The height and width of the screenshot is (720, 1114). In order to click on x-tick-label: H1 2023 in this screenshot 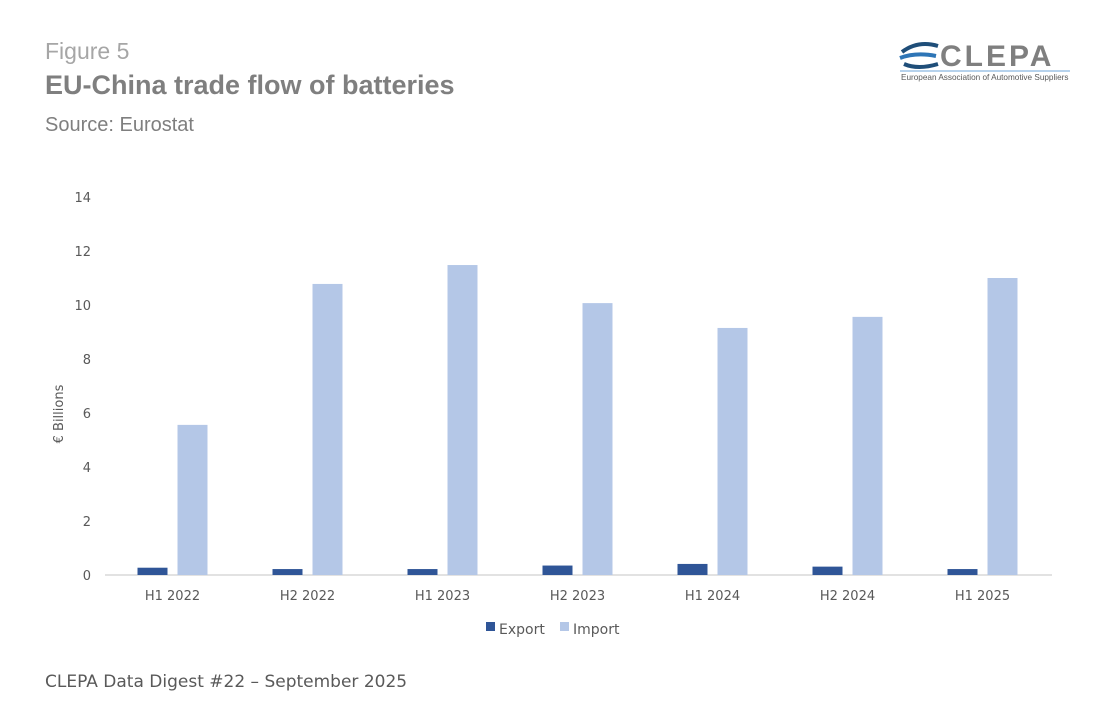, I will do `click(442, 596)`.